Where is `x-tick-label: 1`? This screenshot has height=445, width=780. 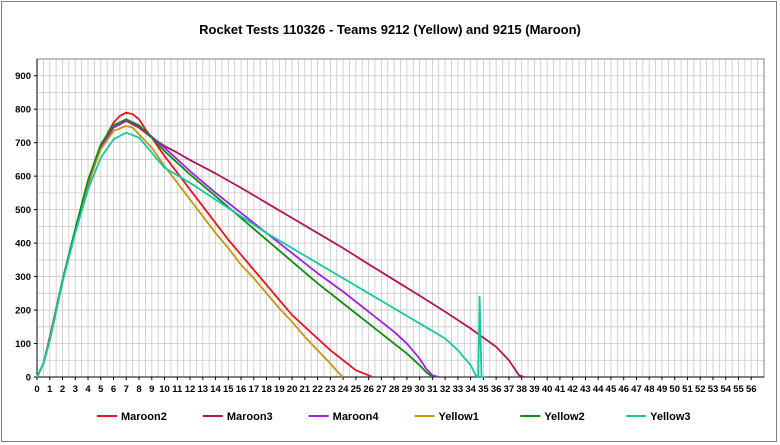 x-tick-label: 1 is located at coordinates (50, 389).